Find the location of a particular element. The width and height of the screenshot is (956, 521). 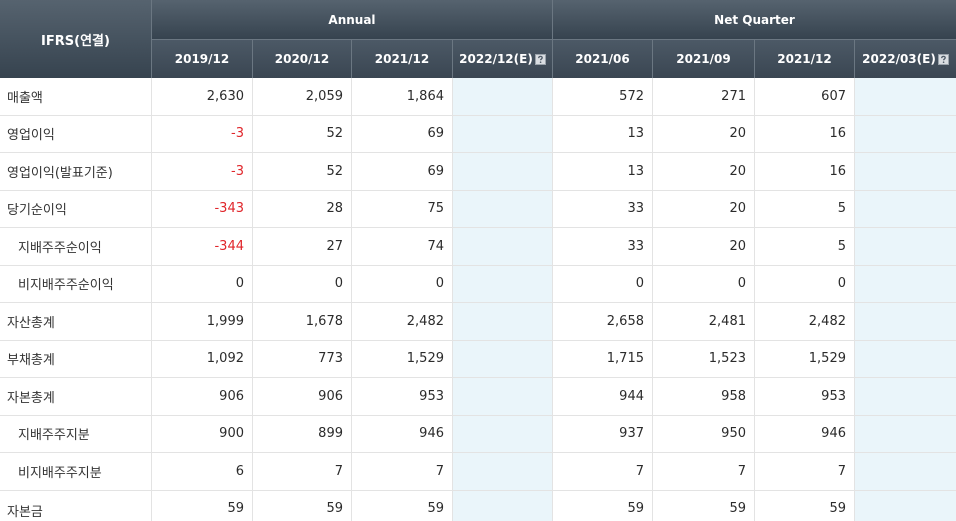

row-equity-controlling: 지배주주지분 900 899 946 937 950 946 is located at coordinates (478, 434).